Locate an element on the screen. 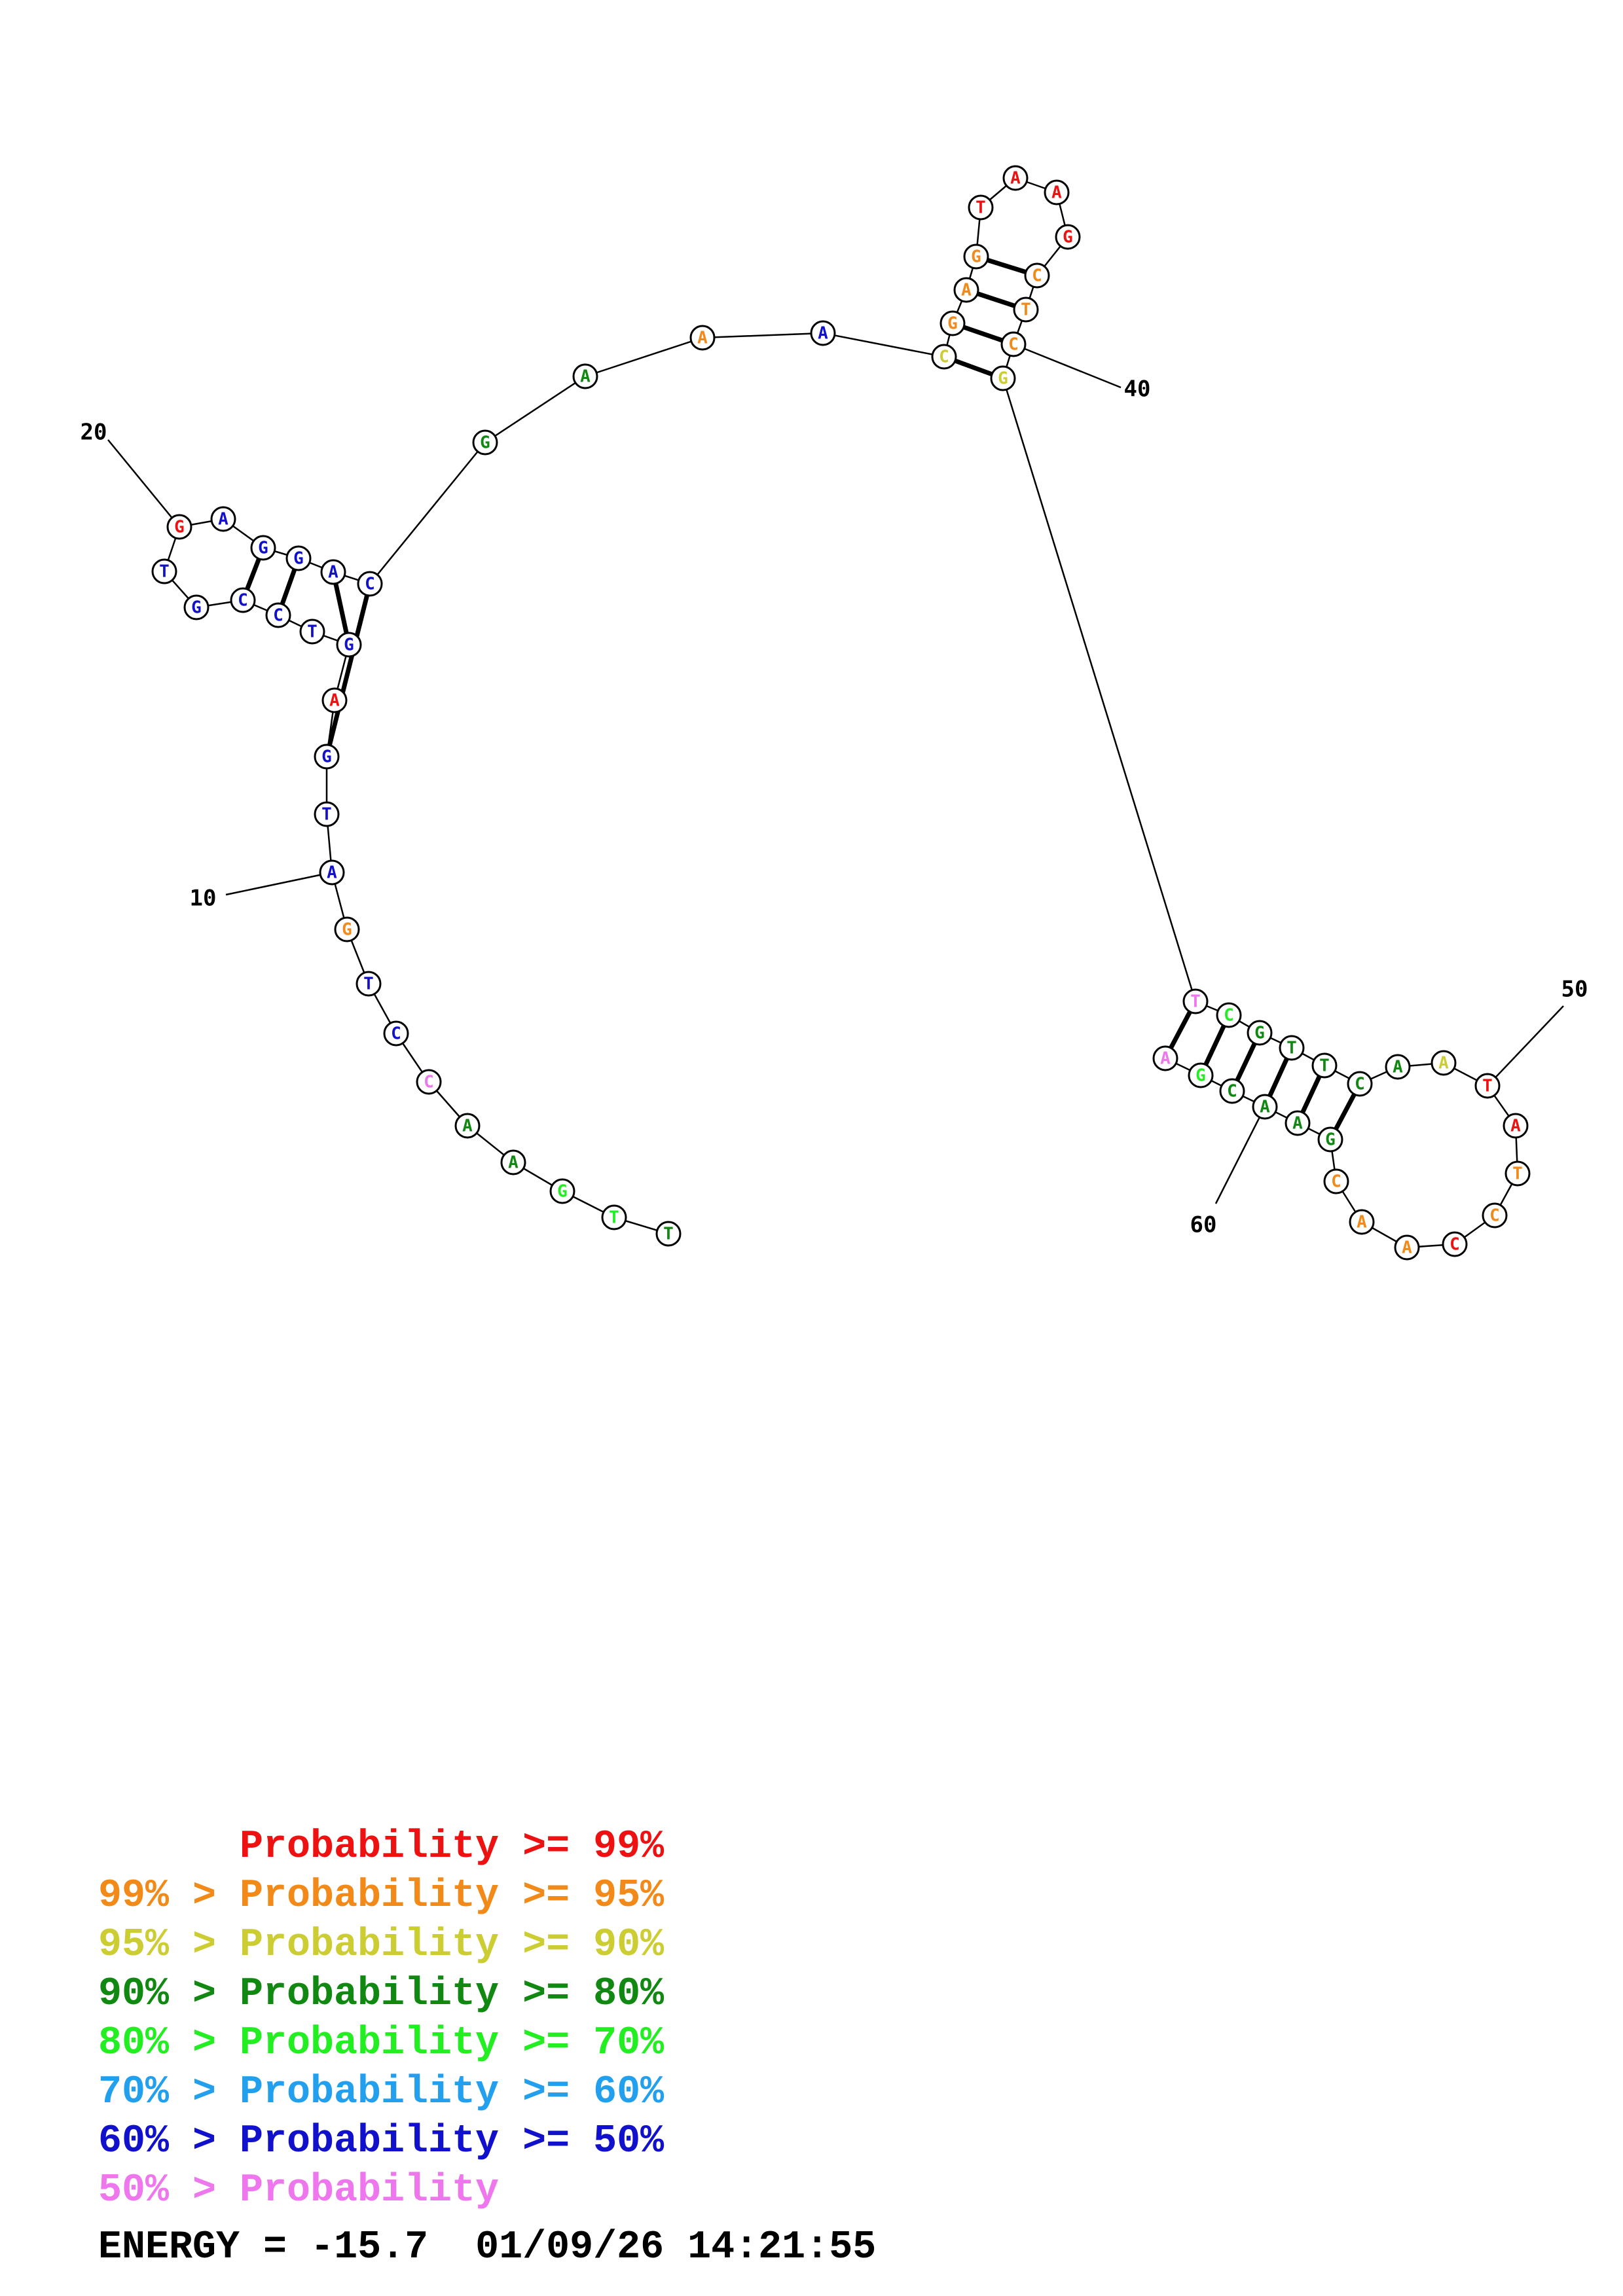 This screenshot has height=2296, width=1623. legend-row: 70% > Probability >= 60% is located at coordinates (381, 2092).